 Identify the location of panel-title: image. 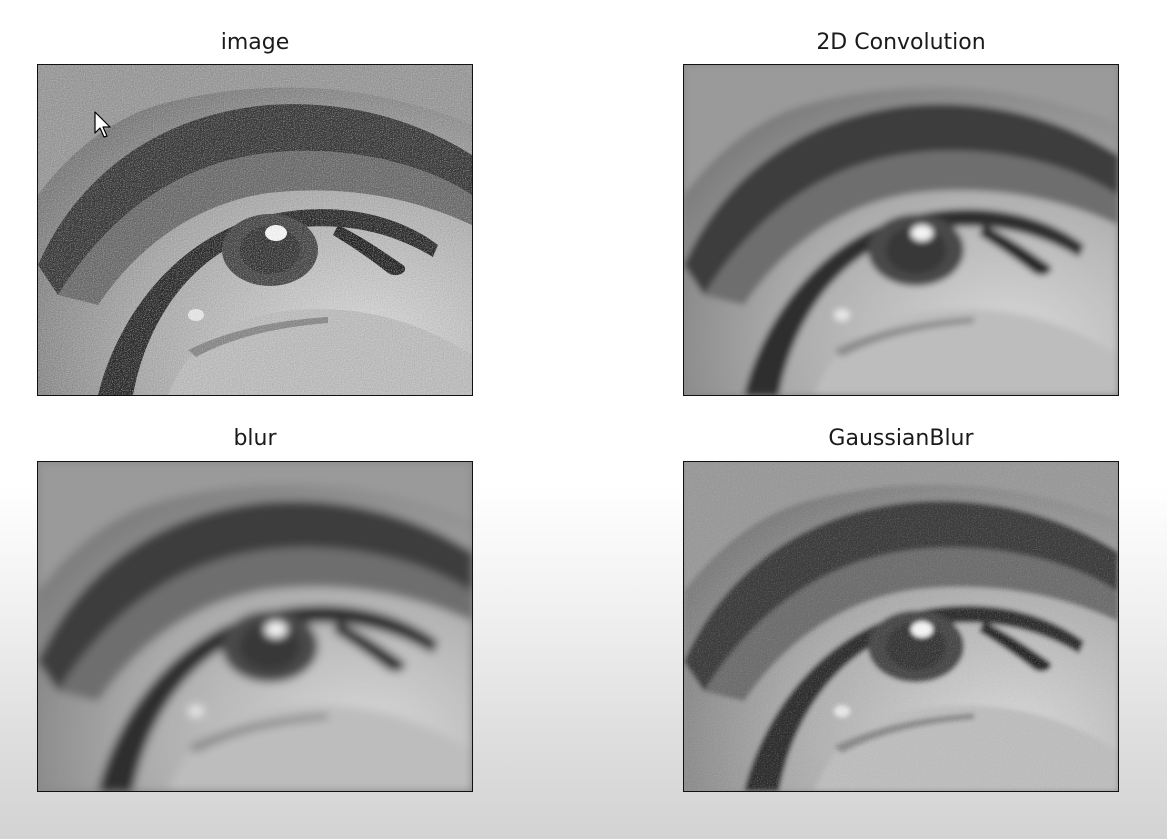
(255, 42).